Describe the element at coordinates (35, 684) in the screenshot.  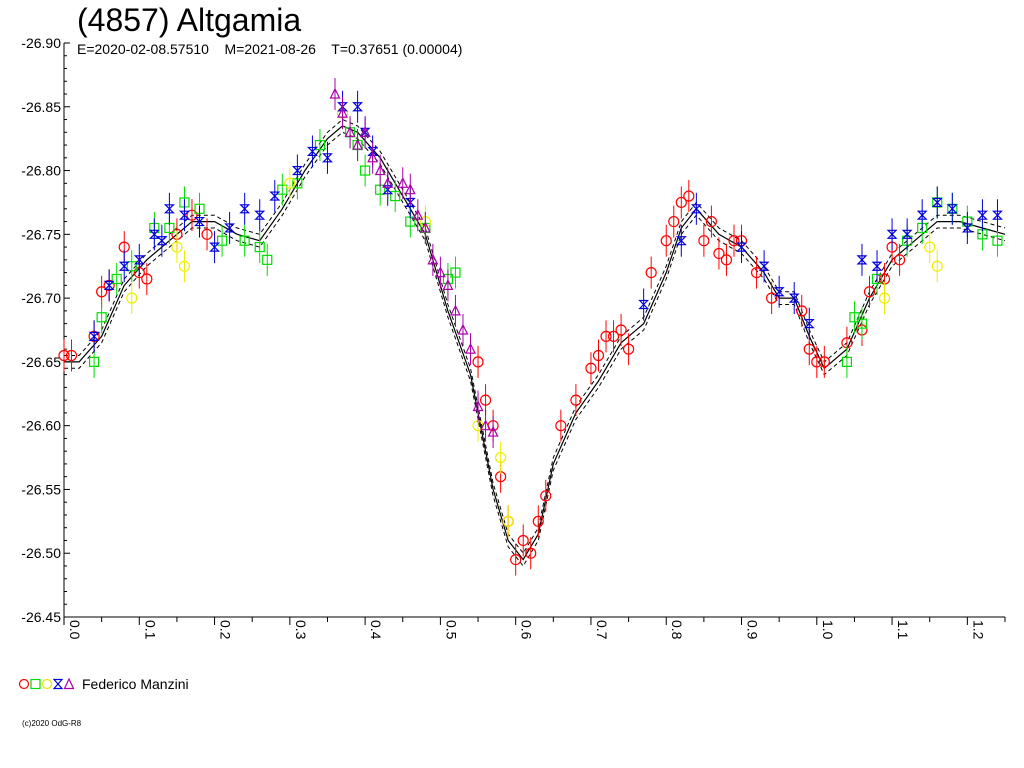
I see `legend-square-green-icon` at that location.